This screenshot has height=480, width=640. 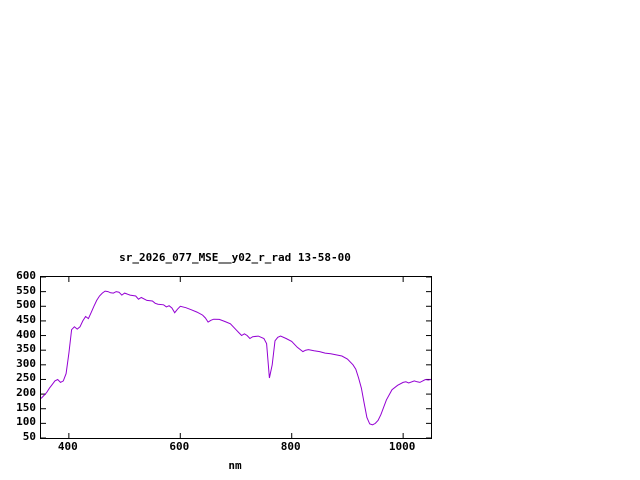 What do you see at coordinates (26, 393) in the screenshot?
I see `y-tick-label: 200` at bounding box center [26, 393].